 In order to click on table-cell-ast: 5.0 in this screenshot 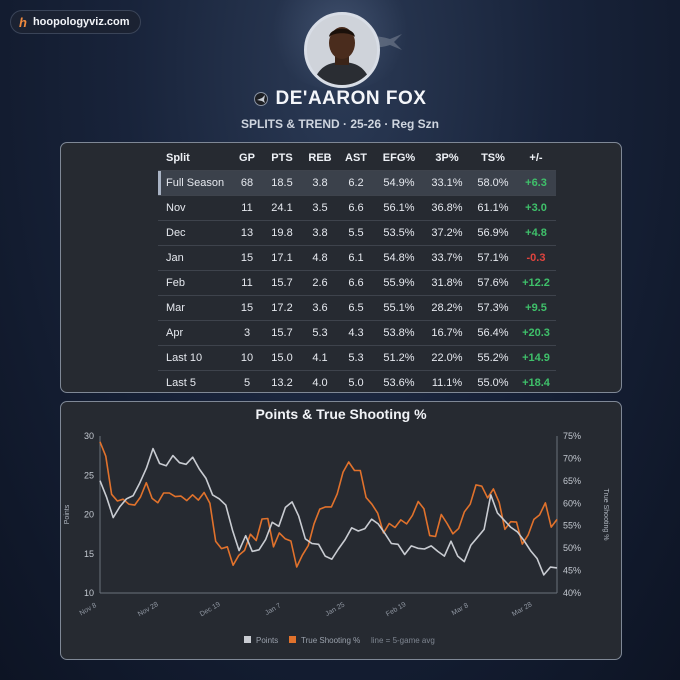, I will do `click(356, 382)`.